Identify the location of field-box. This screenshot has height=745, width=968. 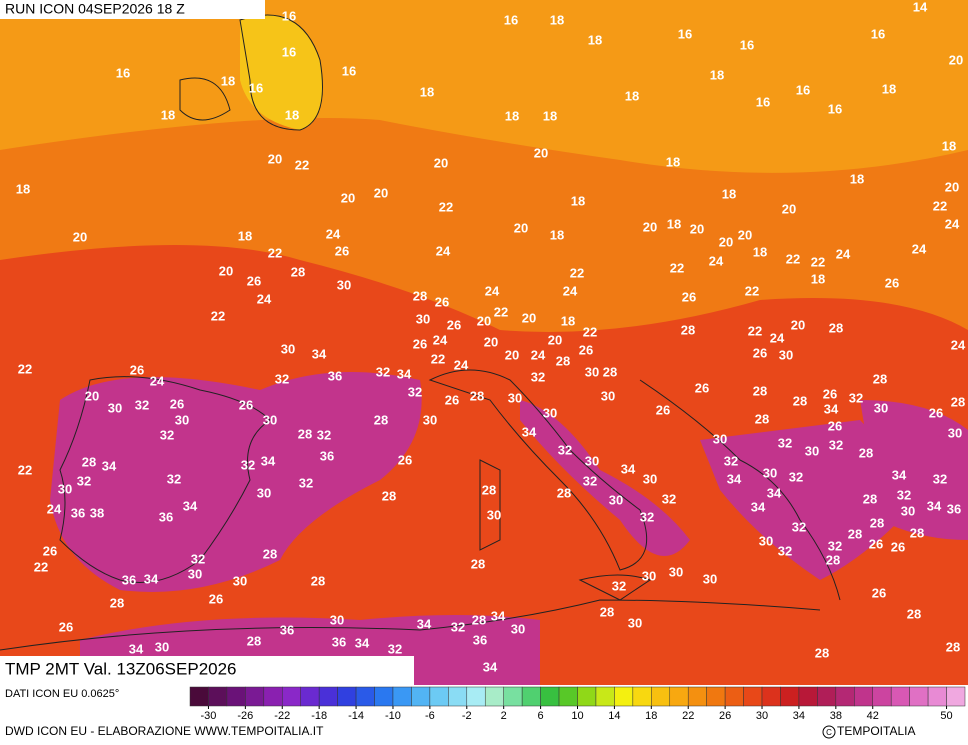
(207, 670).